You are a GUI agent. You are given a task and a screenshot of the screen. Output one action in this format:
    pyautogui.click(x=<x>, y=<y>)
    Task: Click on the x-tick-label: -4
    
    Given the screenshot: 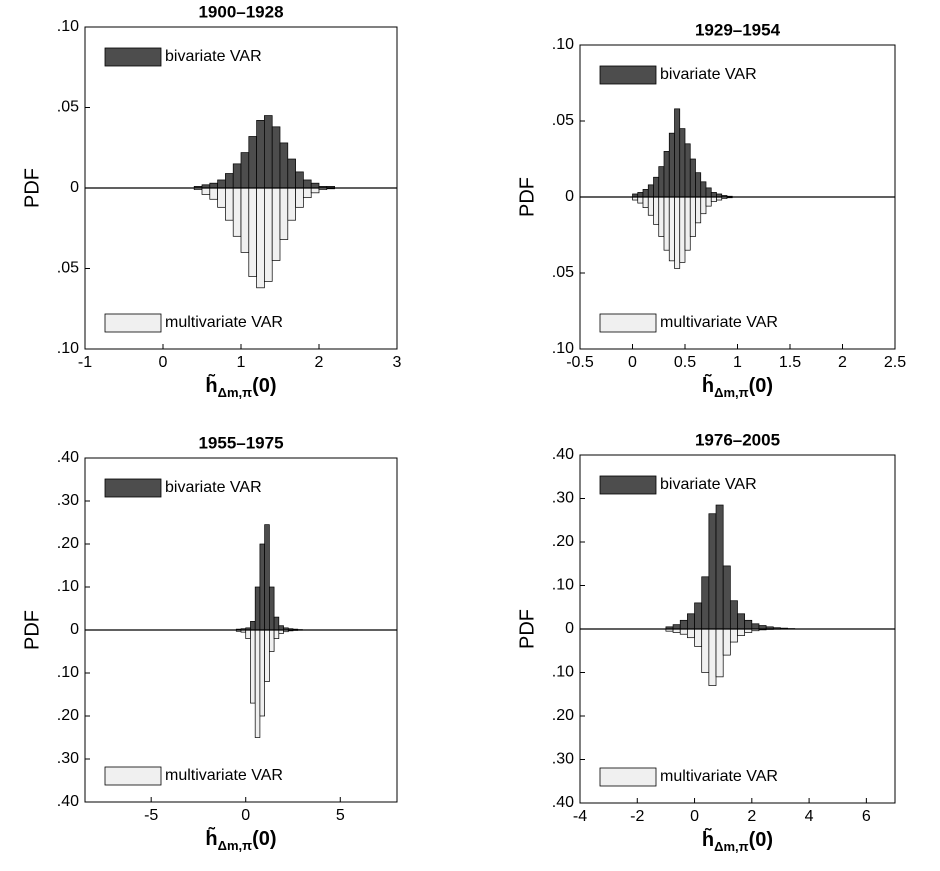 What is the action you would take?
    pyautogui.click(x=580, y=816)
    